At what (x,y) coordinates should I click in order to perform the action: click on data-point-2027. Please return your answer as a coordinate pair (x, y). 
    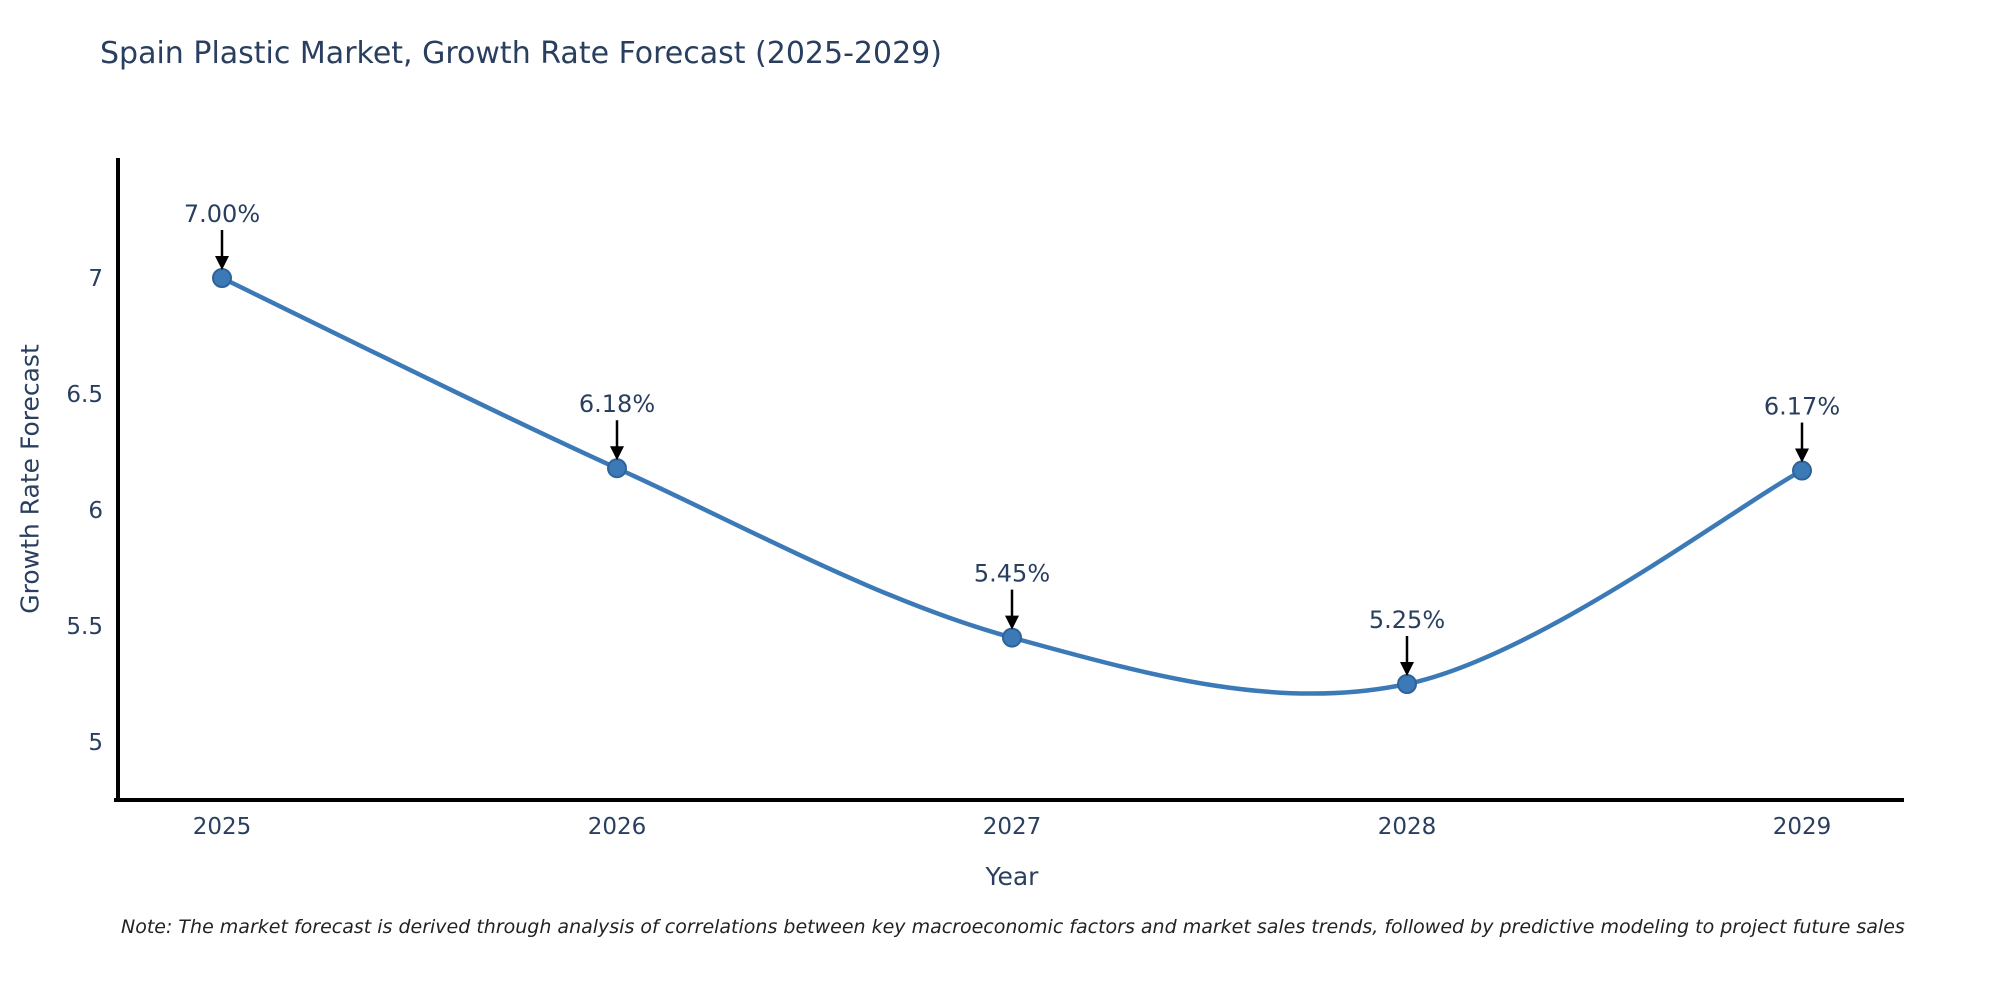
    Looking at the image, I should click on (1012, 637).